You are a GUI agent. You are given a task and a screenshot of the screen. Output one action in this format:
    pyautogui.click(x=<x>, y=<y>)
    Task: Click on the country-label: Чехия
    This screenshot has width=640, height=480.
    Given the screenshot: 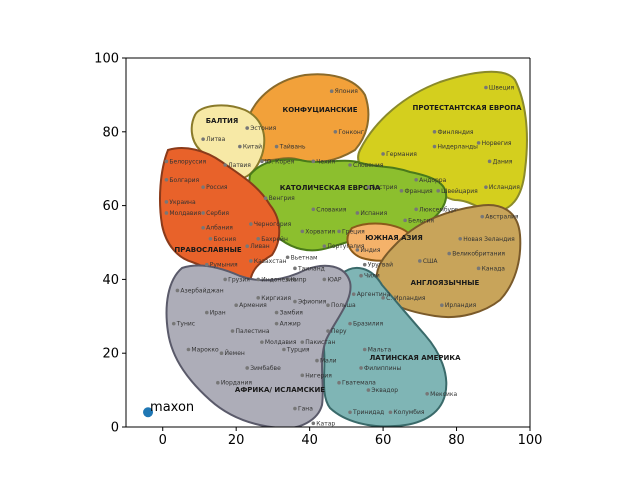 What is the action you would take?
    pyautogui.click(x=325, y=161)
    